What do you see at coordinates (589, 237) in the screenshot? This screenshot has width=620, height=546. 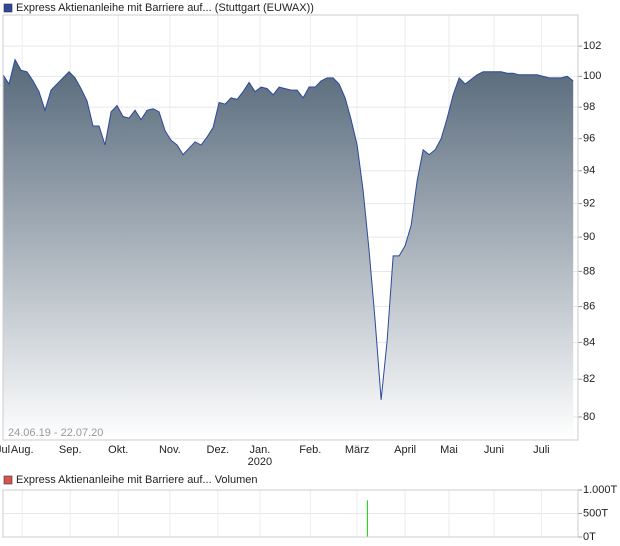 I see `y-tick-label: 90` at bounding box center [589, 237].